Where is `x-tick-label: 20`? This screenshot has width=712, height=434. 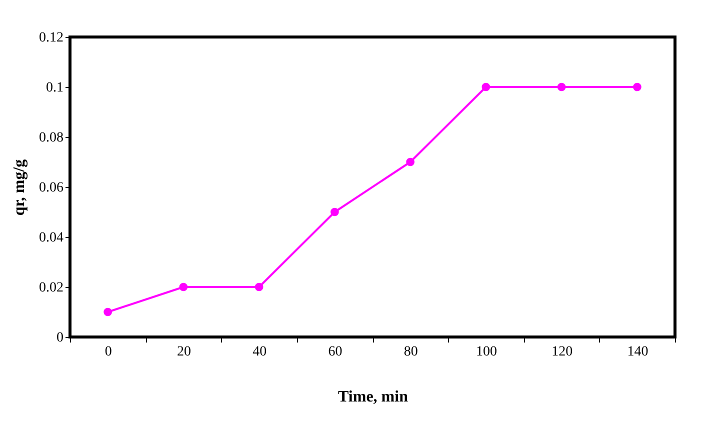
x-tick-label: 20 is located at coordinates (183, 352).